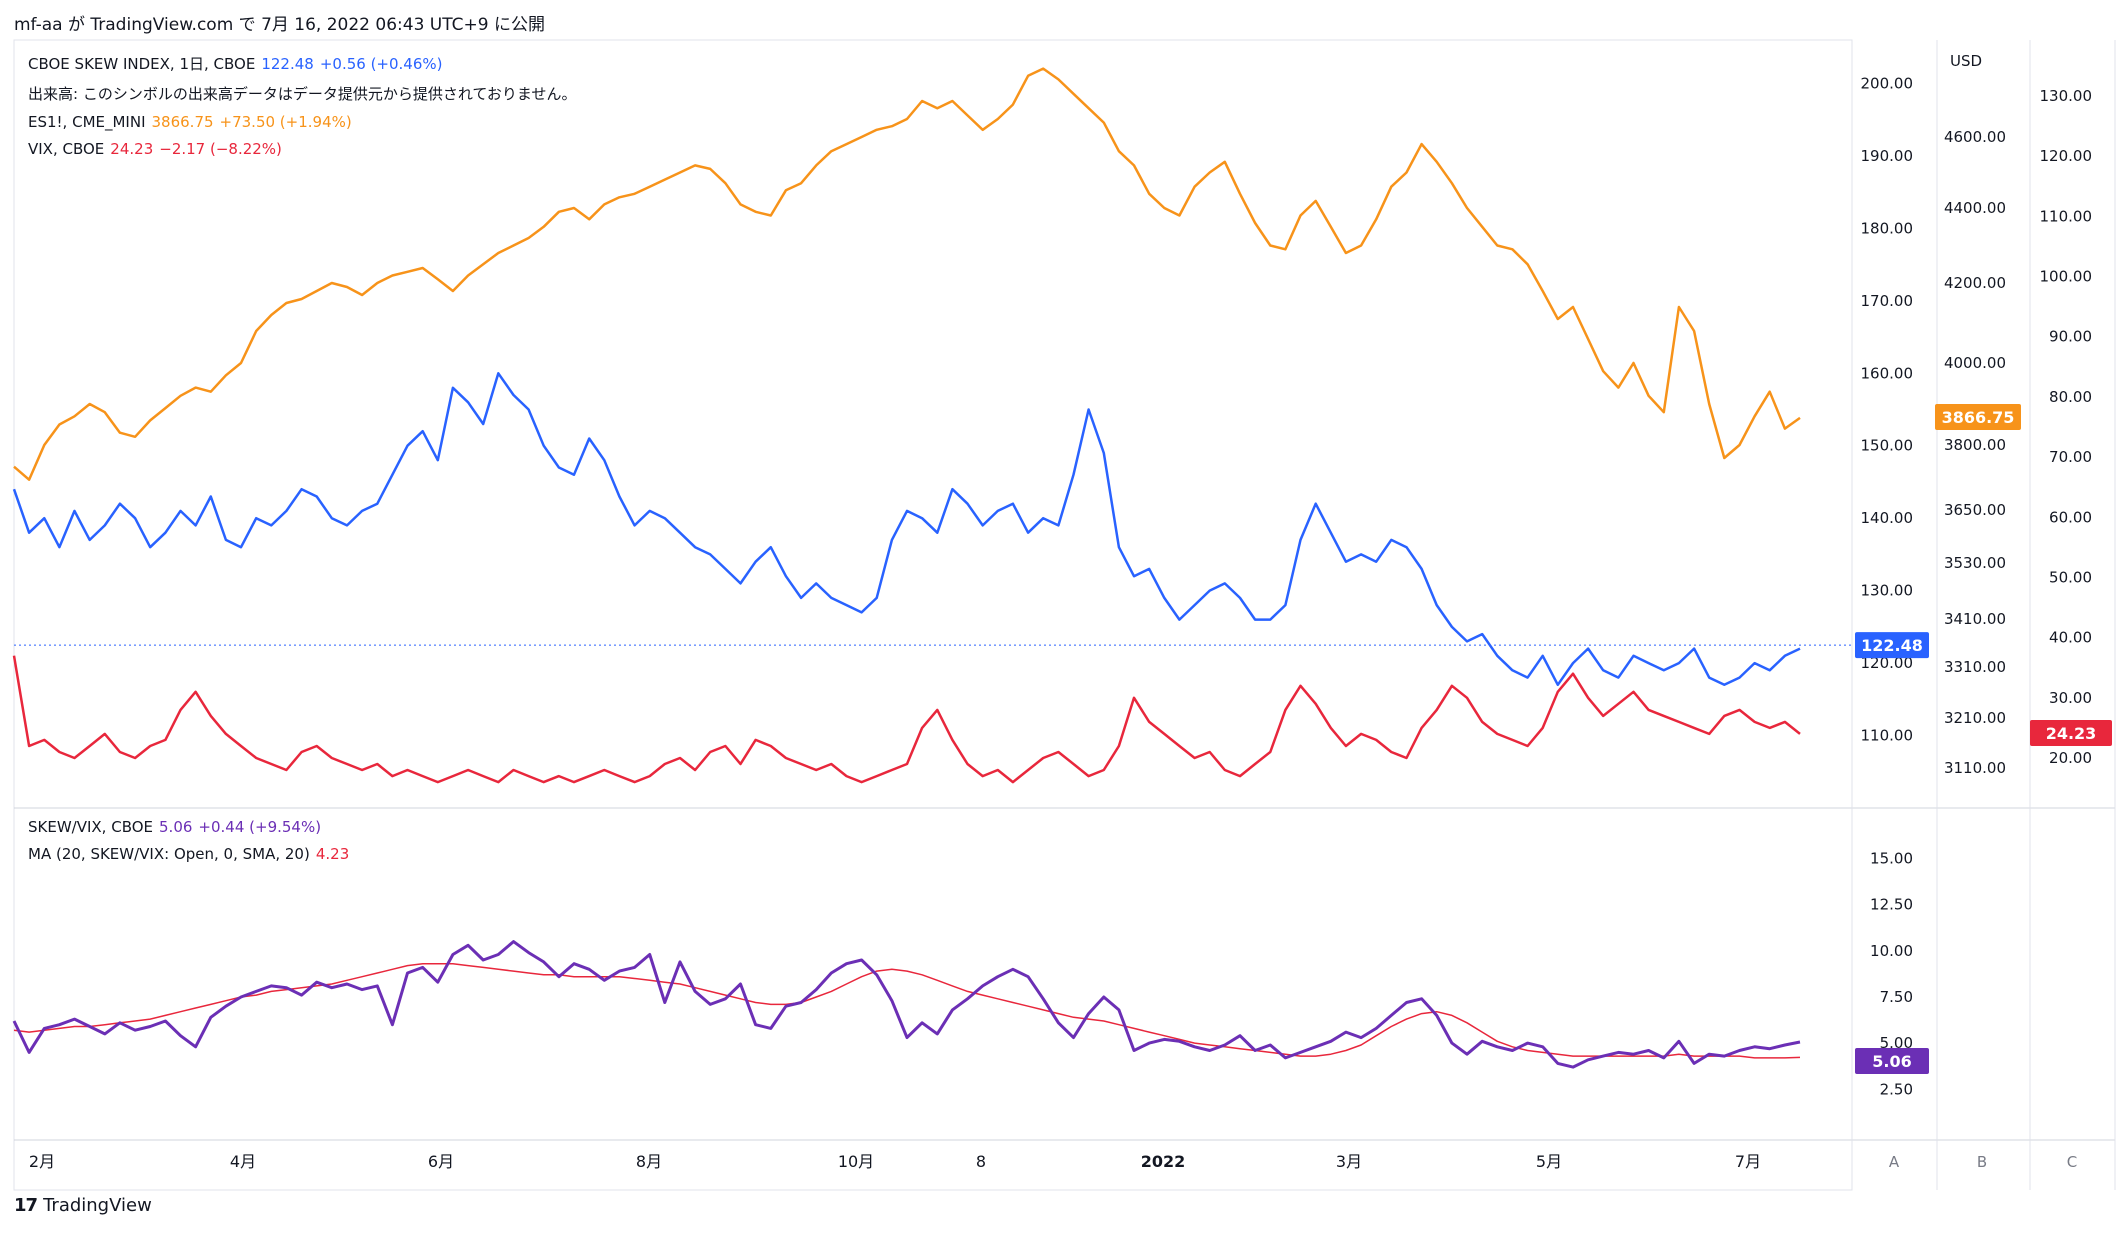 The height and width of the screenshot is (1234, 2127). What do you see at coordinates (906, 1004) in the screenshot?
I see `ratio-series-line` at bounding box center [906, 1004].